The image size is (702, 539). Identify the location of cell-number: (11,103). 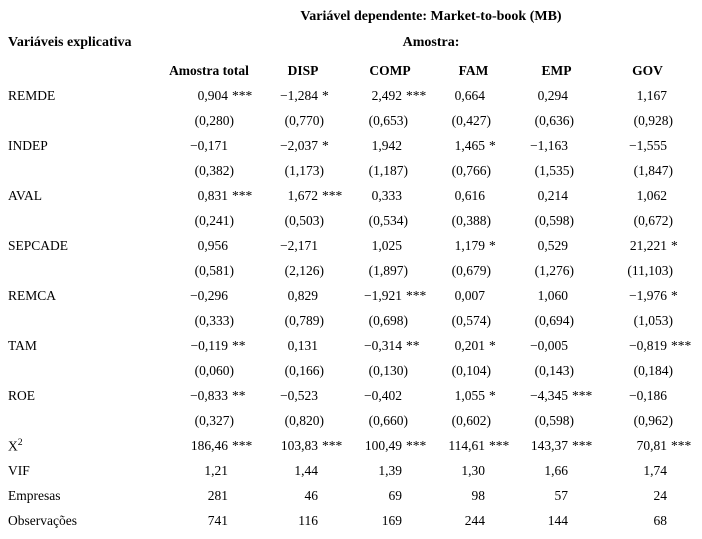
(650, 270).